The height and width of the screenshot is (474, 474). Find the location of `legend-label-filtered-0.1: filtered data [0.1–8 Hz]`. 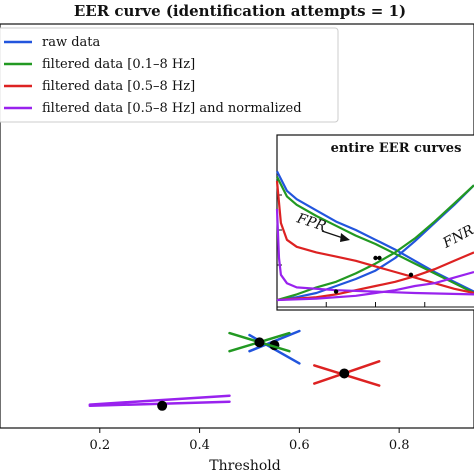

legend-label-filtered-0.1: filtered data [0.1–8 Hz] is located at coordinates (118, 64).